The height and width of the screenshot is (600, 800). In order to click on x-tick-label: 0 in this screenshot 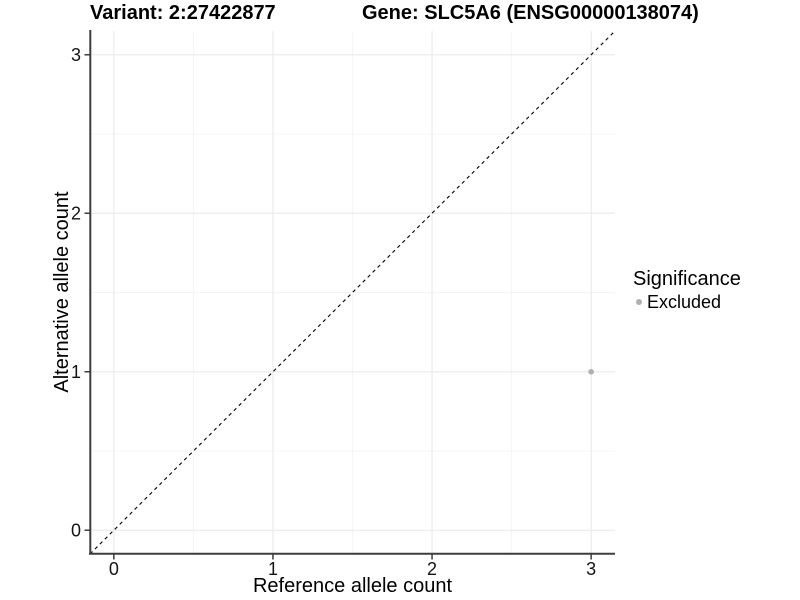, I will do `click(114, 569)`.